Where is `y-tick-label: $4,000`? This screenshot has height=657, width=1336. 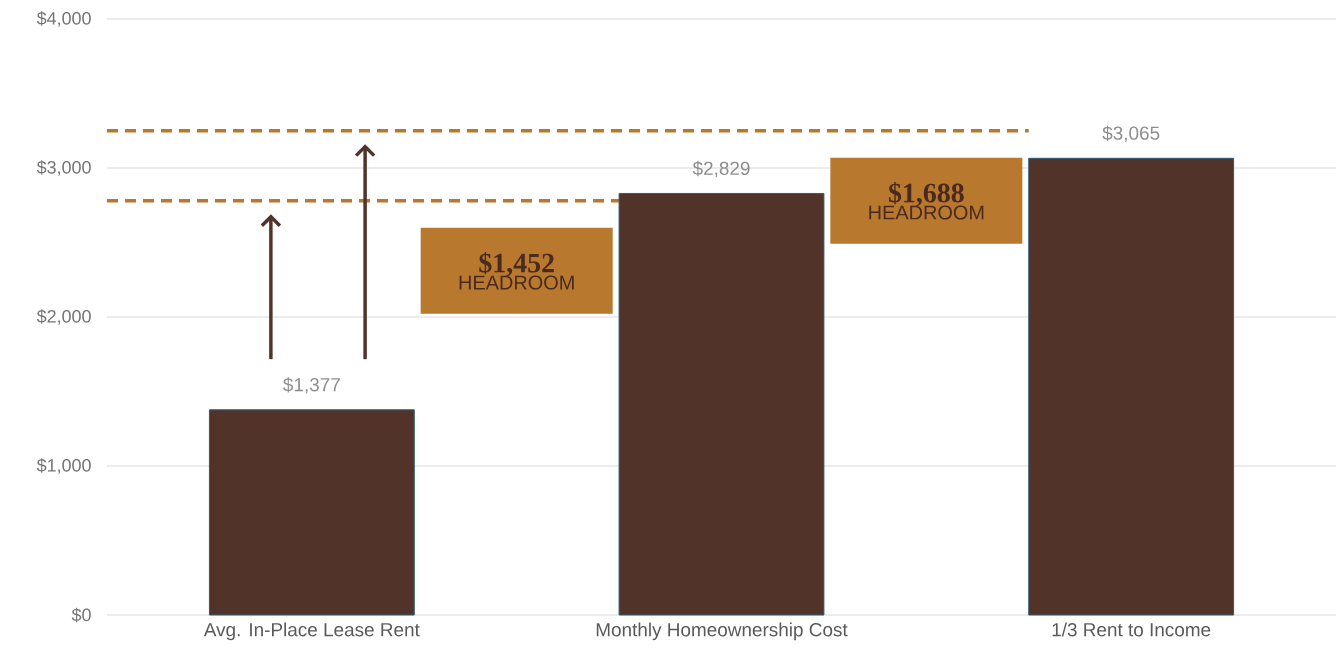
y-tick-label: $4,000 is located at coordinates (63, 19).